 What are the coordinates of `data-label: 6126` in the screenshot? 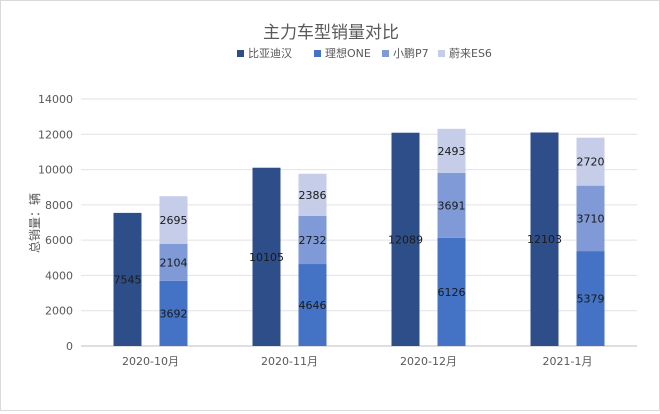 It's located at (452, 292).